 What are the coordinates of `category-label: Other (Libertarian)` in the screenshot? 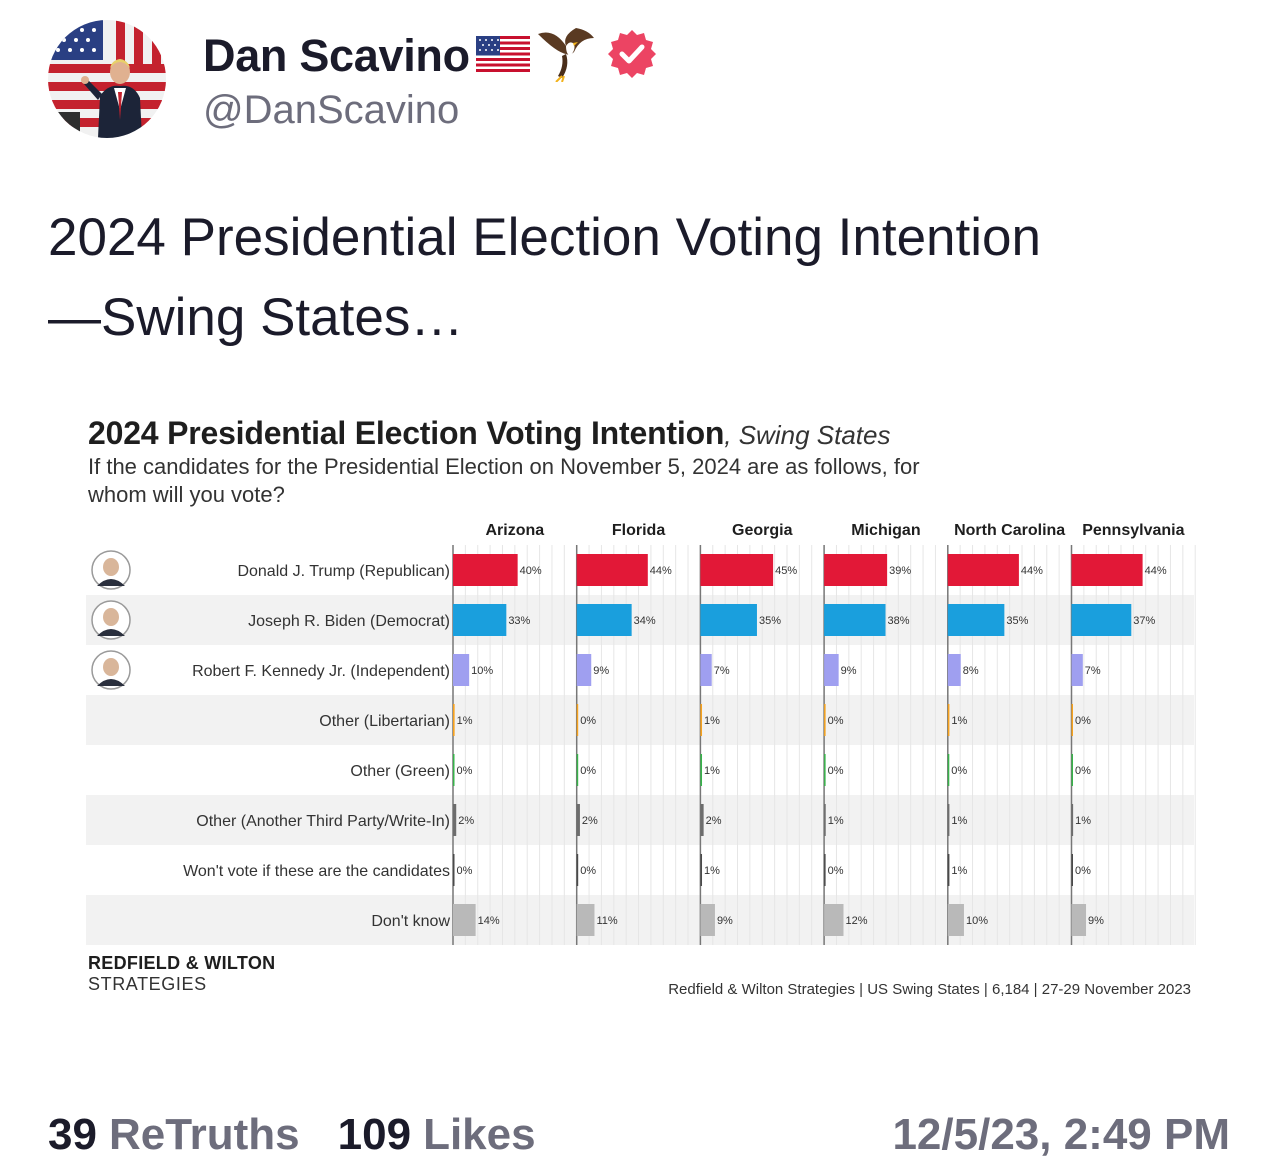 It's located at (384, 721).